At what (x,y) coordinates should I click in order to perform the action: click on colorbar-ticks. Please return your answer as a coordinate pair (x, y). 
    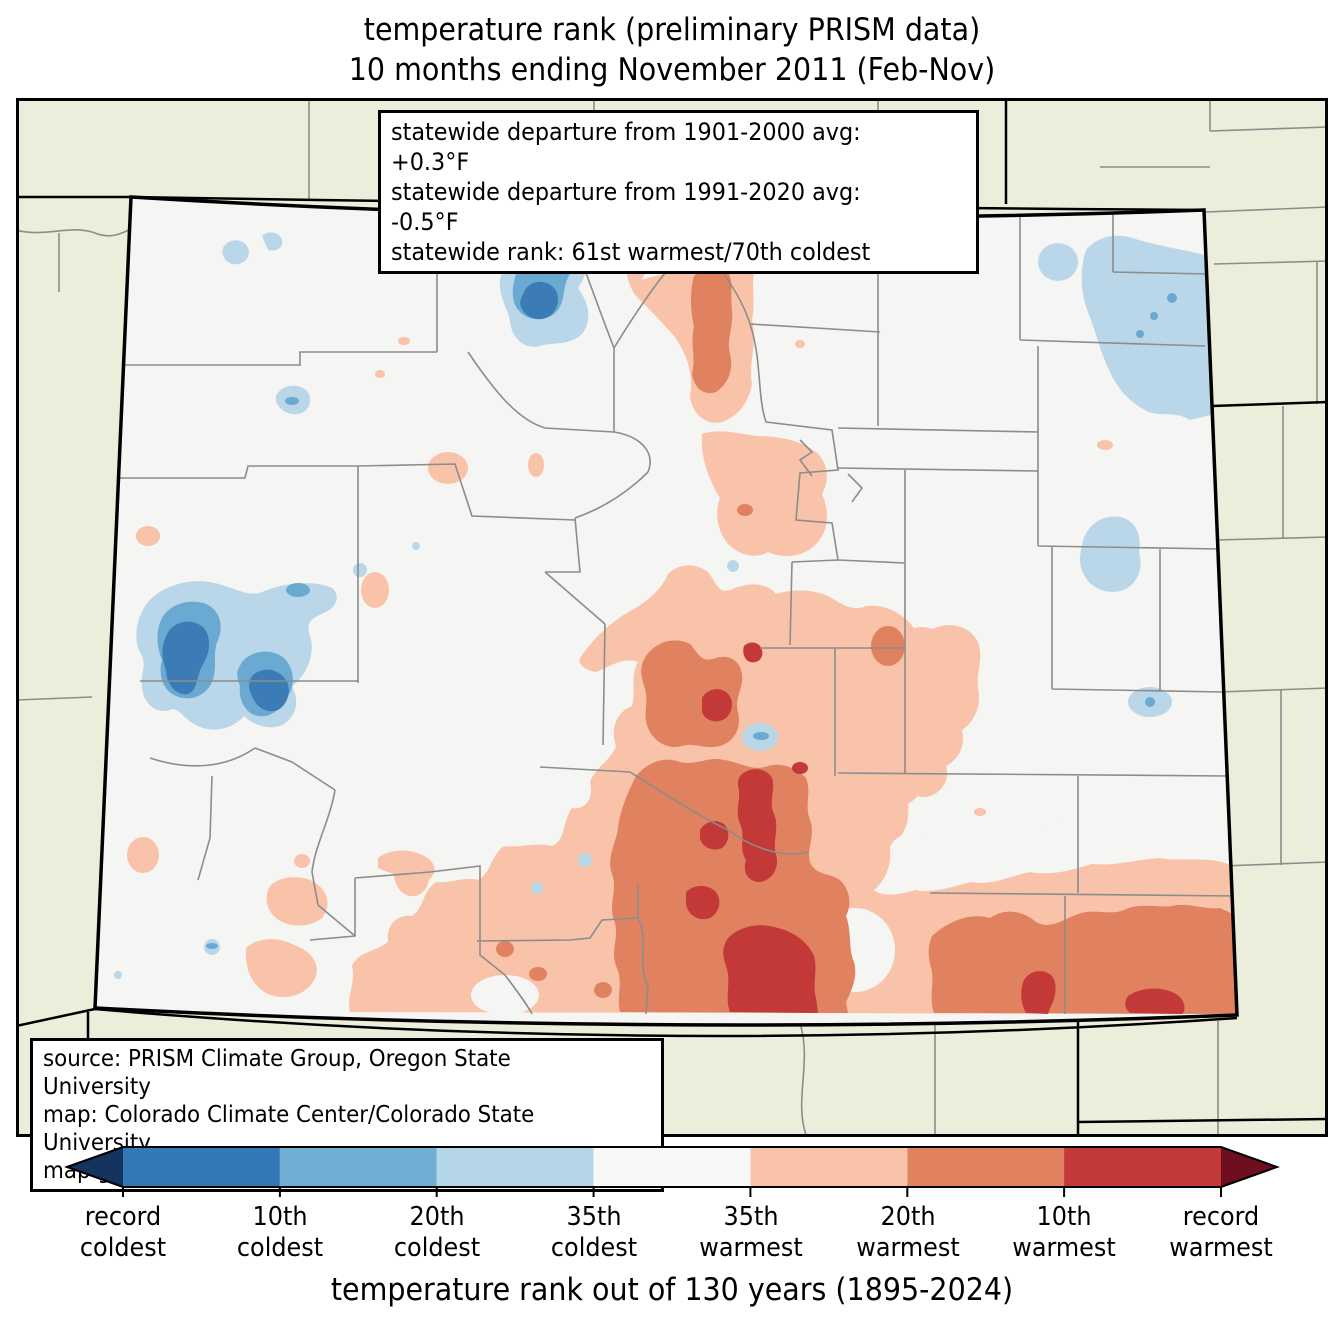
    Looking at the image, I should click on (672, 1192).